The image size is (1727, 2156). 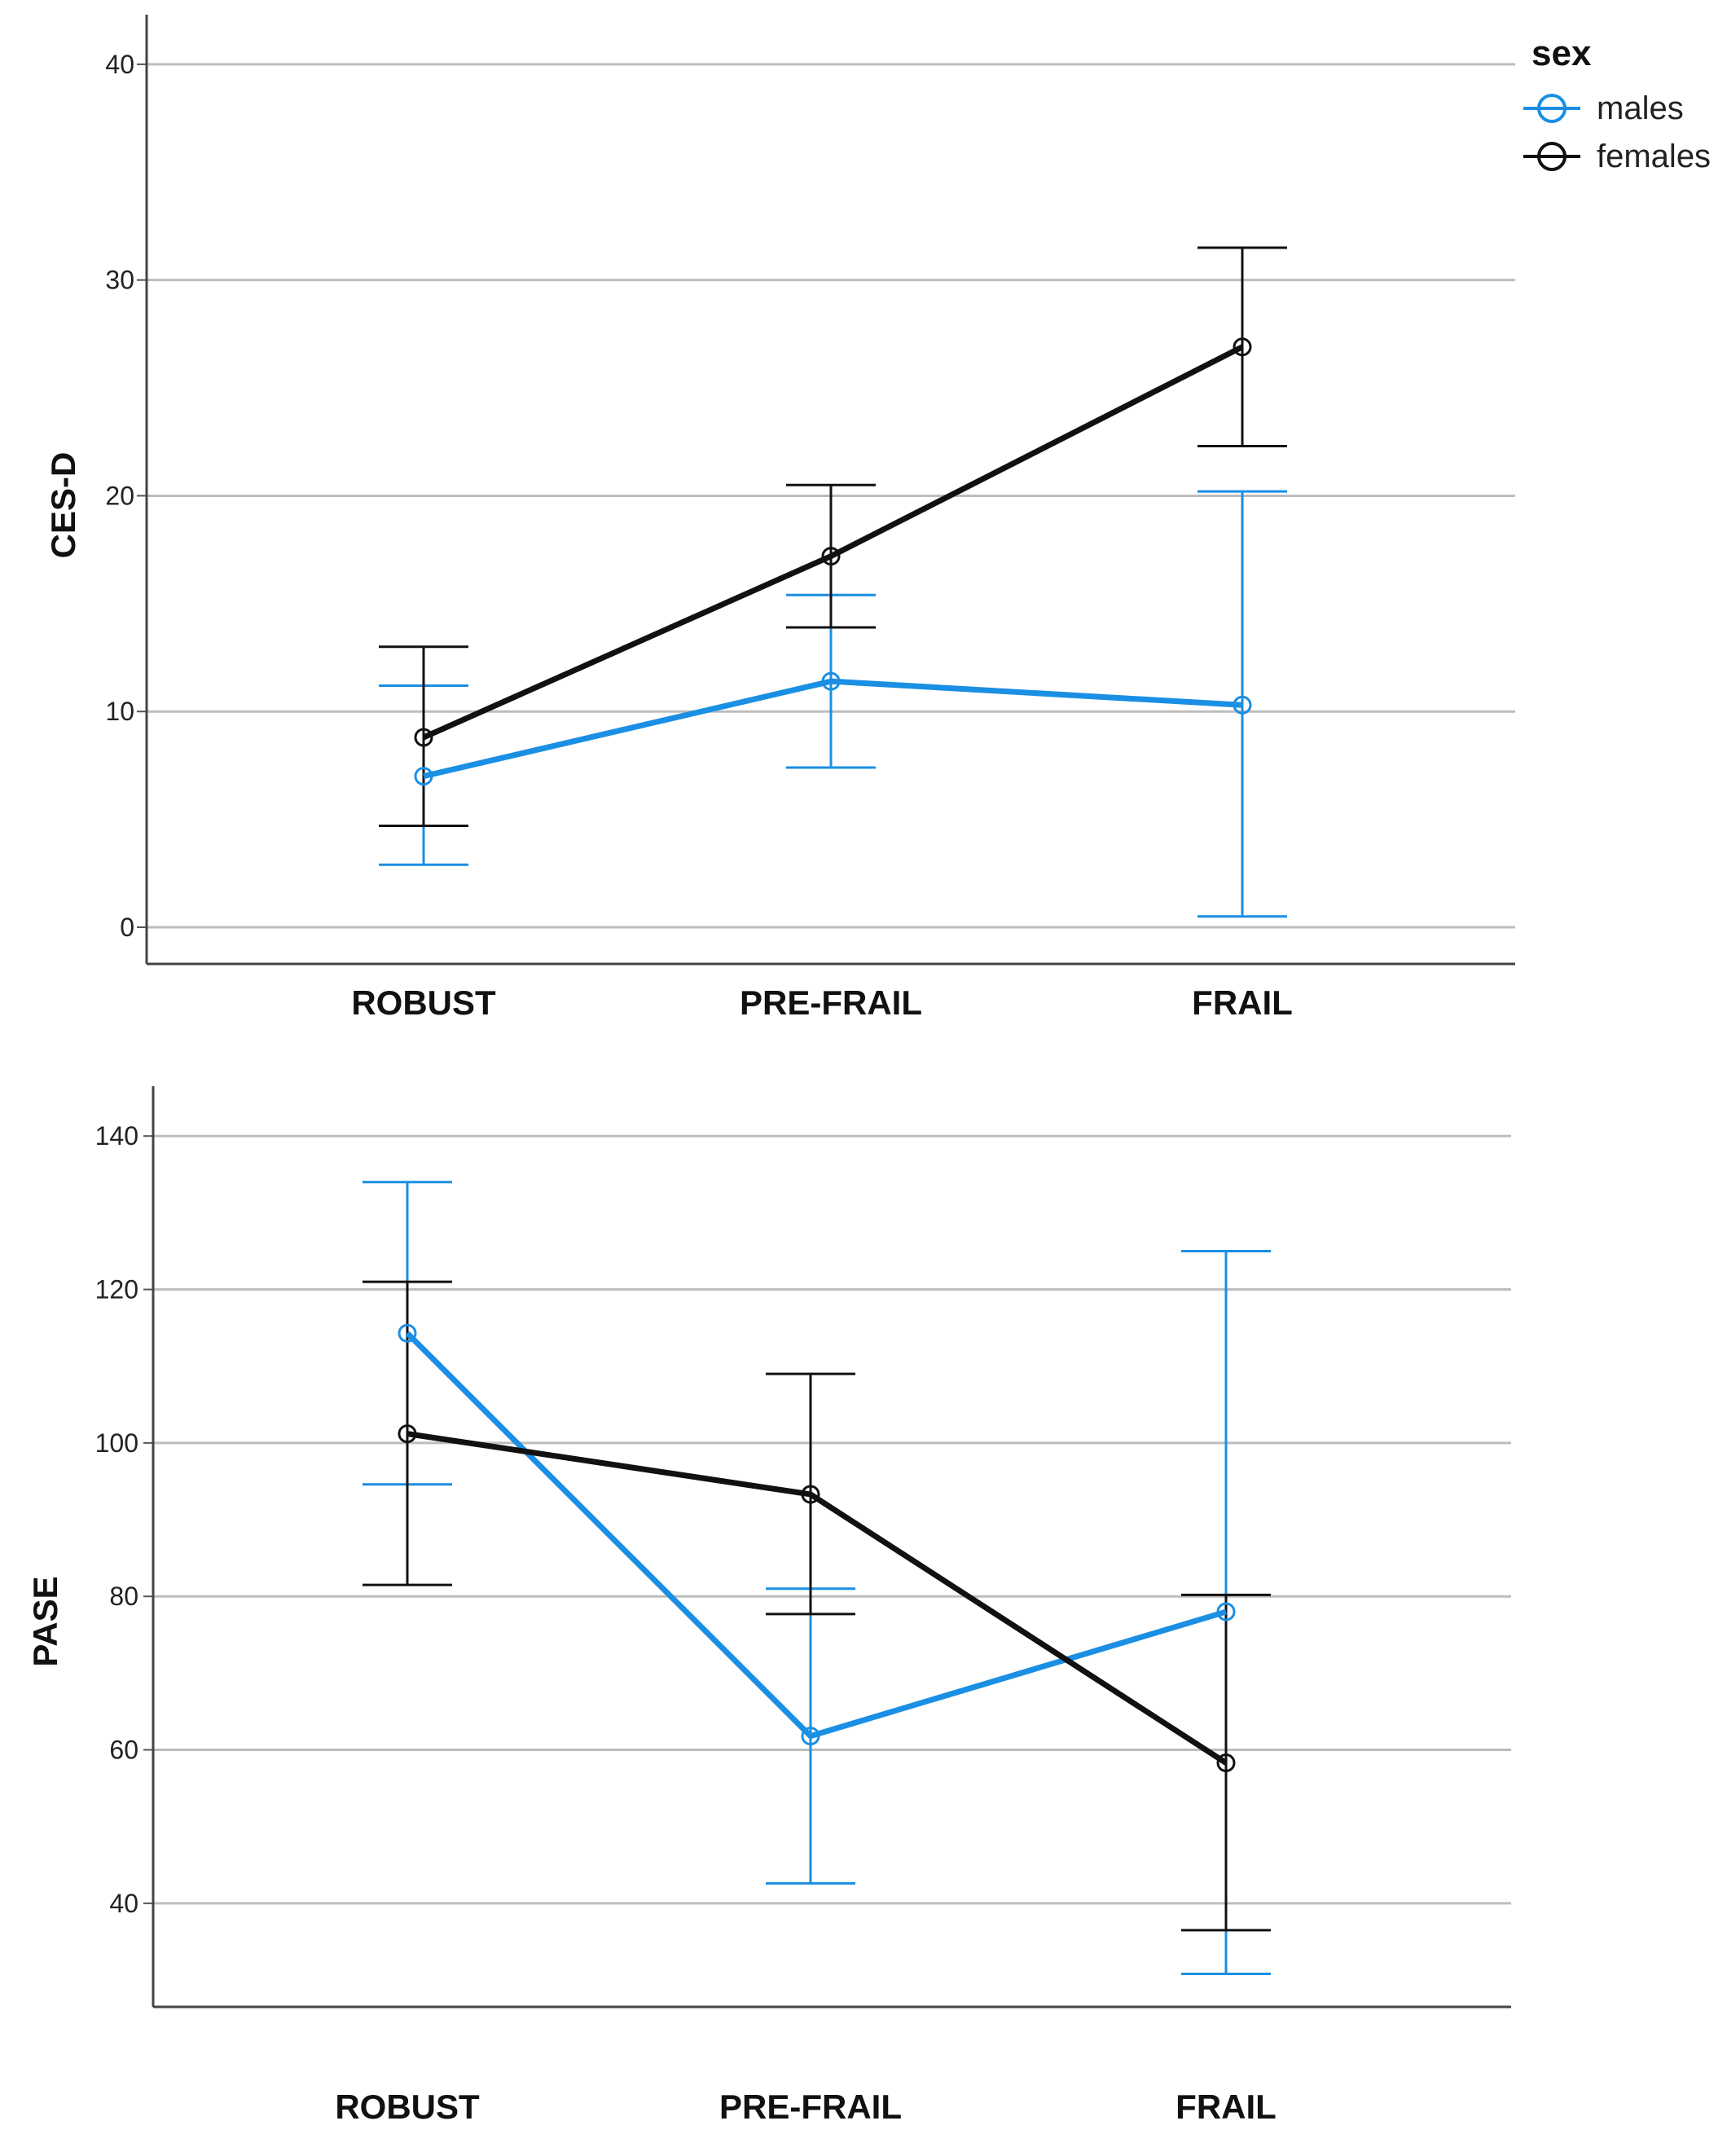 What do you see at coordinates (120, 495) in the screenshot?
I see `y-tick-label: 20` at bounding box center [120, 495].